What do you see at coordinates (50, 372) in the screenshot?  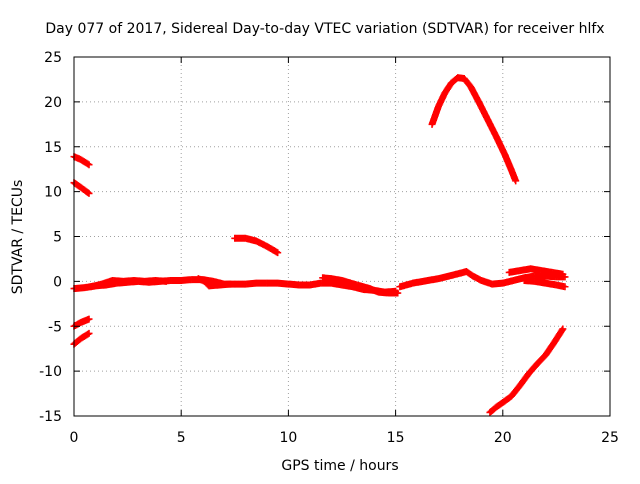 I see `y-tick-label: -10` at bounding box center [50, 372].